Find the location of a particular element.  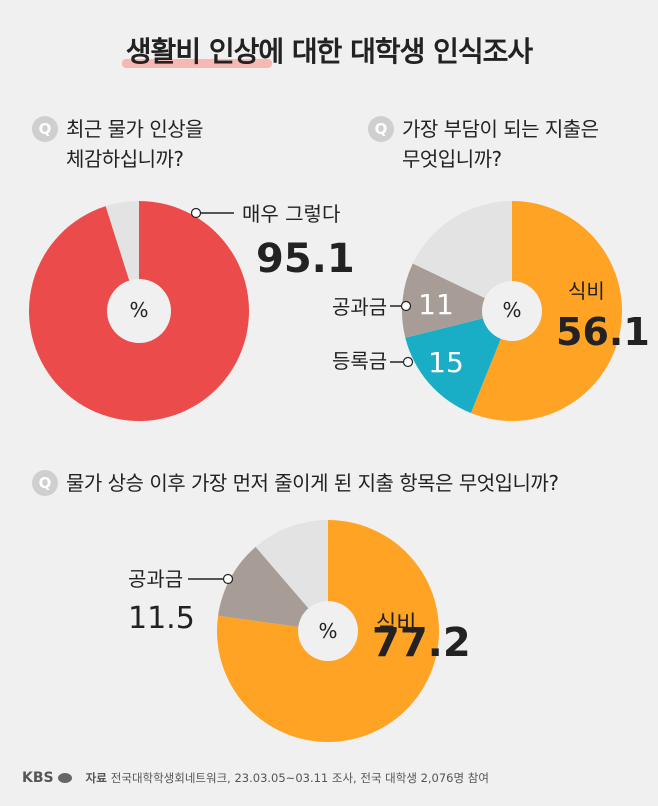

pie-1-unit: % is located at coordinates (138, 310).